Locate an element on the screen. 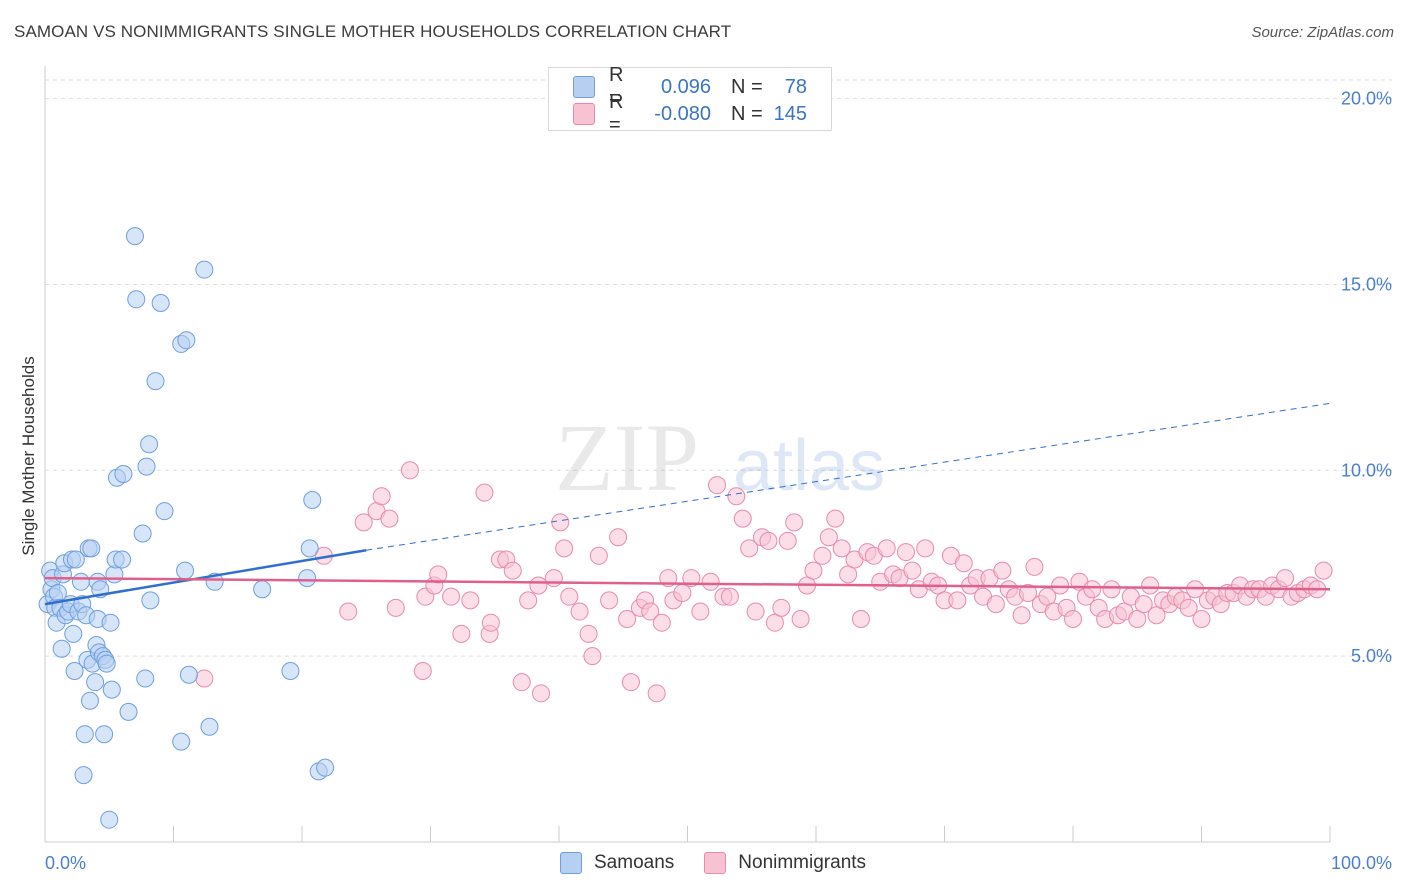  source-label: Source: ZipAtlas.com is located at coordinates (1322, 32).